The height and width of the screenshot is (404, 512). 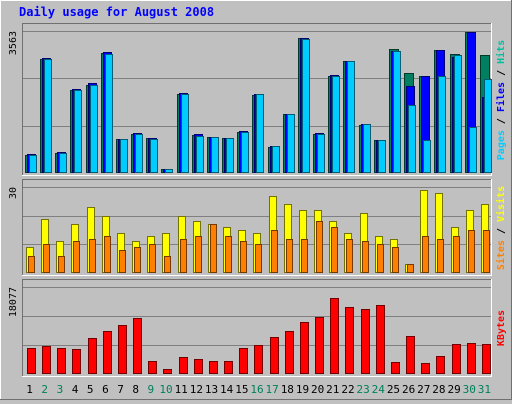 I want to click on x-tick-label-day-3: 3, so click(x=60, y=389).